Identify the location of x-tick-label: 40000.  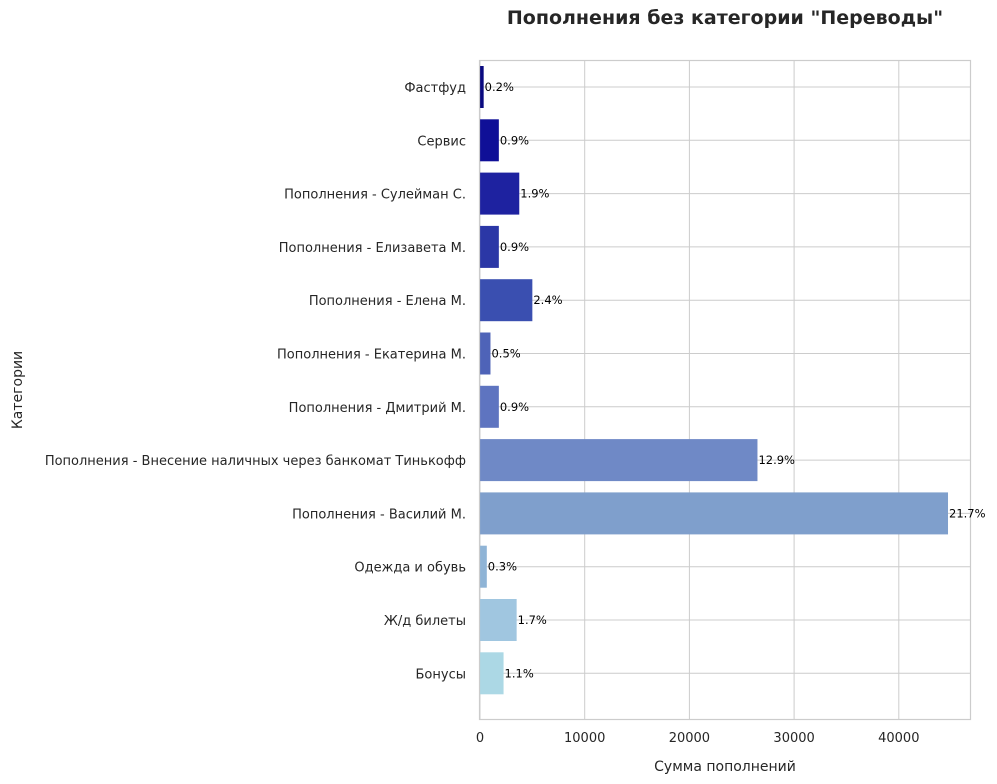
(898, 738).